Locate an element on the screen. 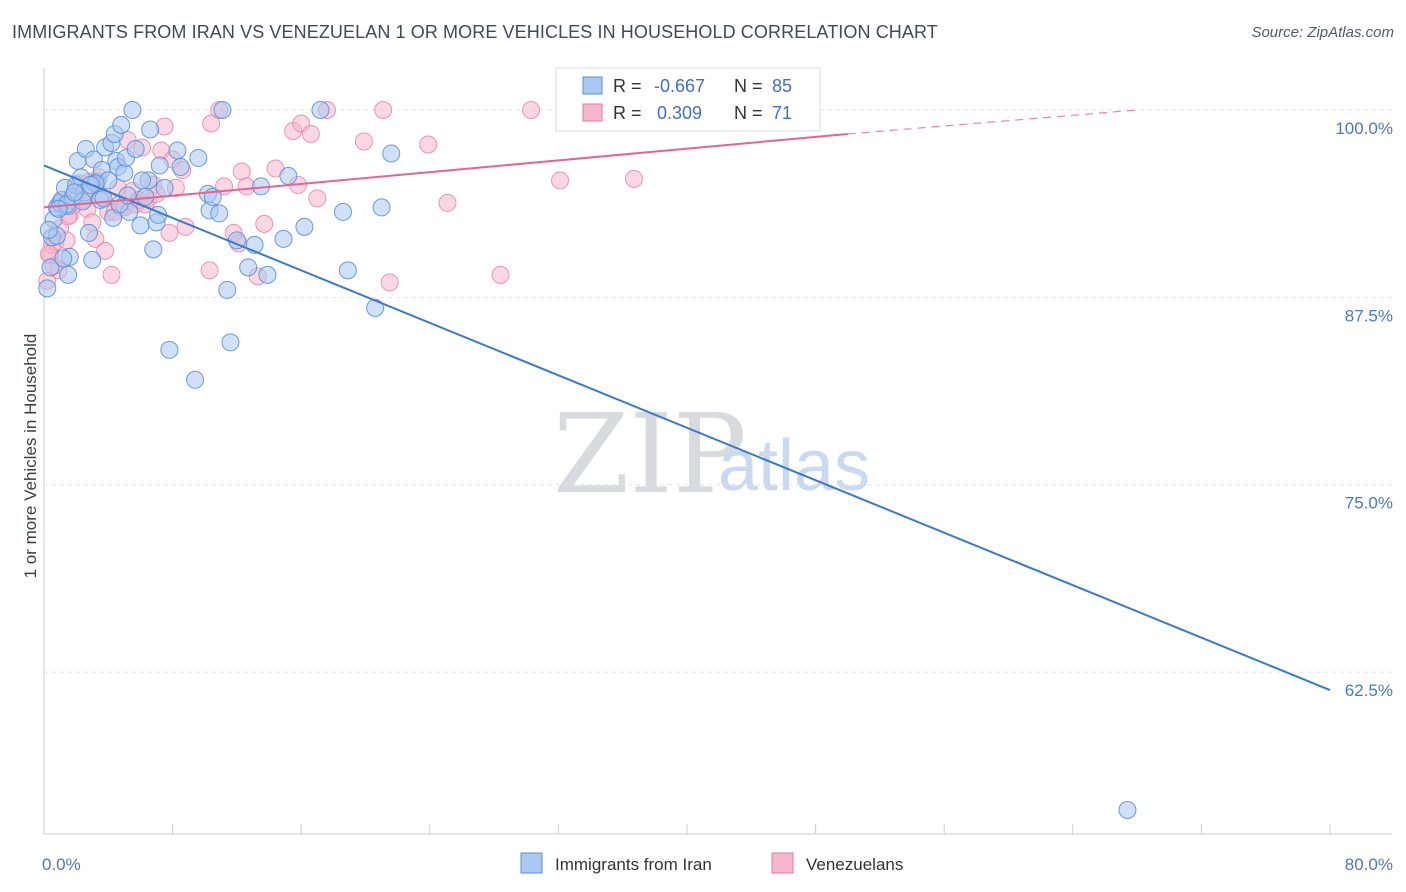  y-tick-label: 100.0% is located at coordinates (1364, 128).